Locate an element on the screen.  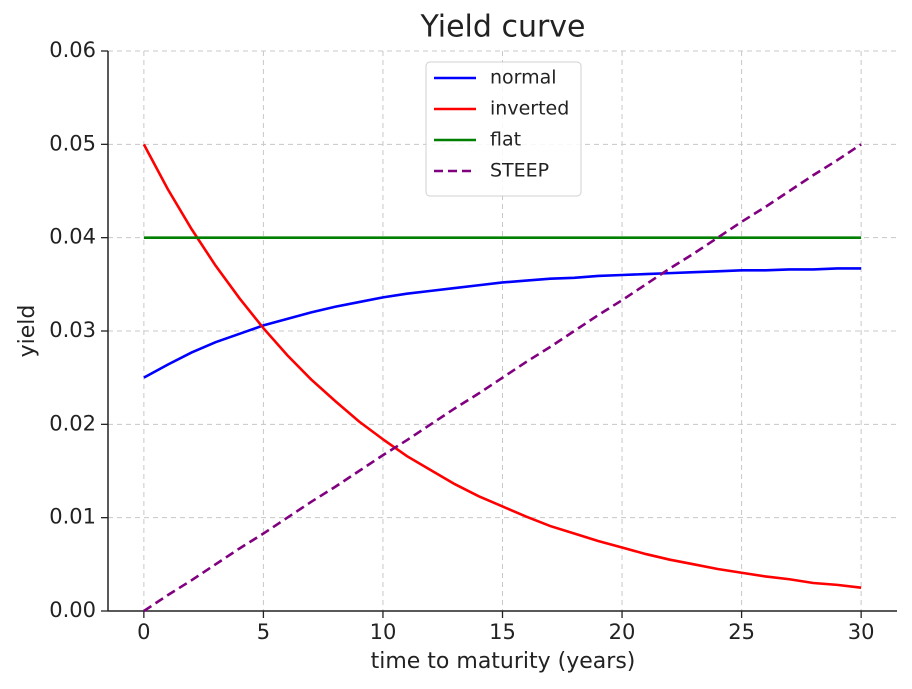
x-tick-label: 10 is located at coordinates (383, 632).